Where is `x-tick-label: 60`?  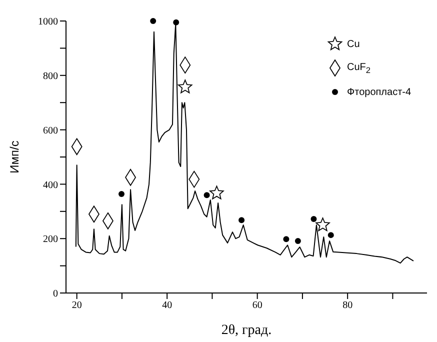 x-tick-label: 60 is located at coordinates (257, 306).